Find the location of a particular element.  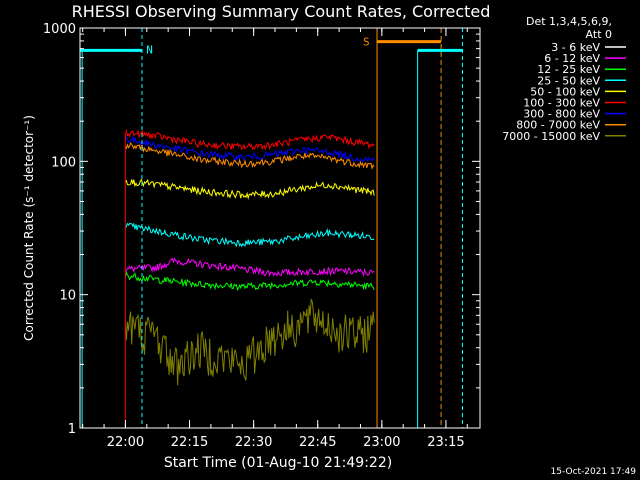

legend-entry-label: 7000 - 15000 keV is located at coordinates (551, 136).